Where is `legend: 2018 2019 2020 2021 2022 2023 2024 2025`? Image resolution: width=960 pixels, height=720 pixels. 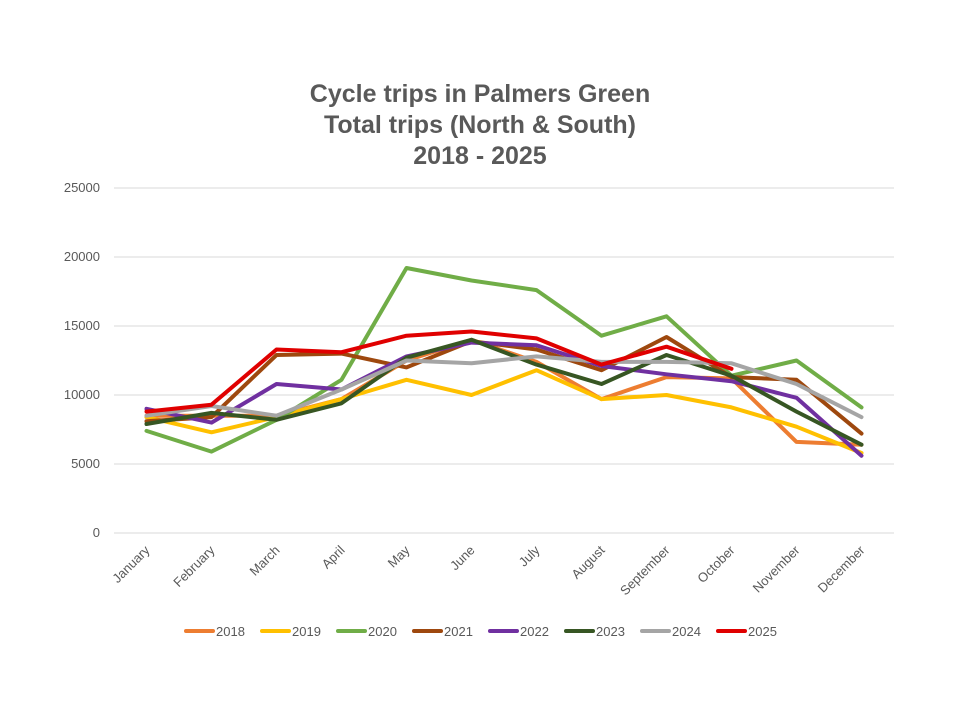
legend: 2018 2019 2020 2021 2022 2023 2024 2025 is located at coordinates (480, 631).